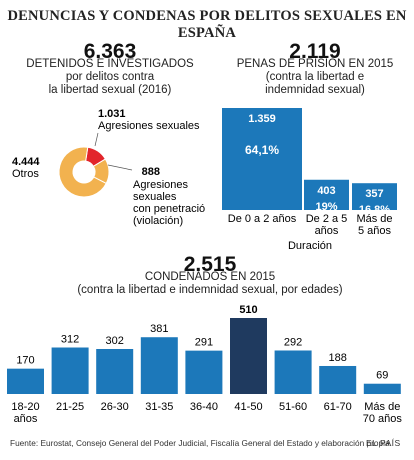 The width and height of the screenshot is (414, 460). I want to click on condenados-category-label: 36-40, so click(204, 407).